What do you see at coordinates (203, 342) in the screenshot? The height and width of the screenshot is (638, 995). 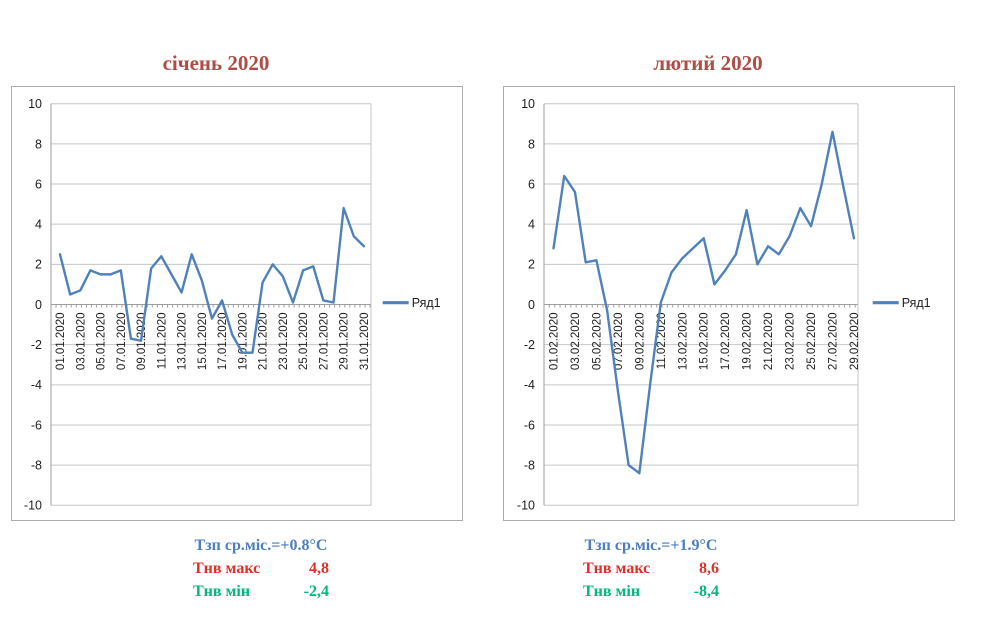 I see `x-tick-label: 15.01.2020` at bounding box center [203, 342].